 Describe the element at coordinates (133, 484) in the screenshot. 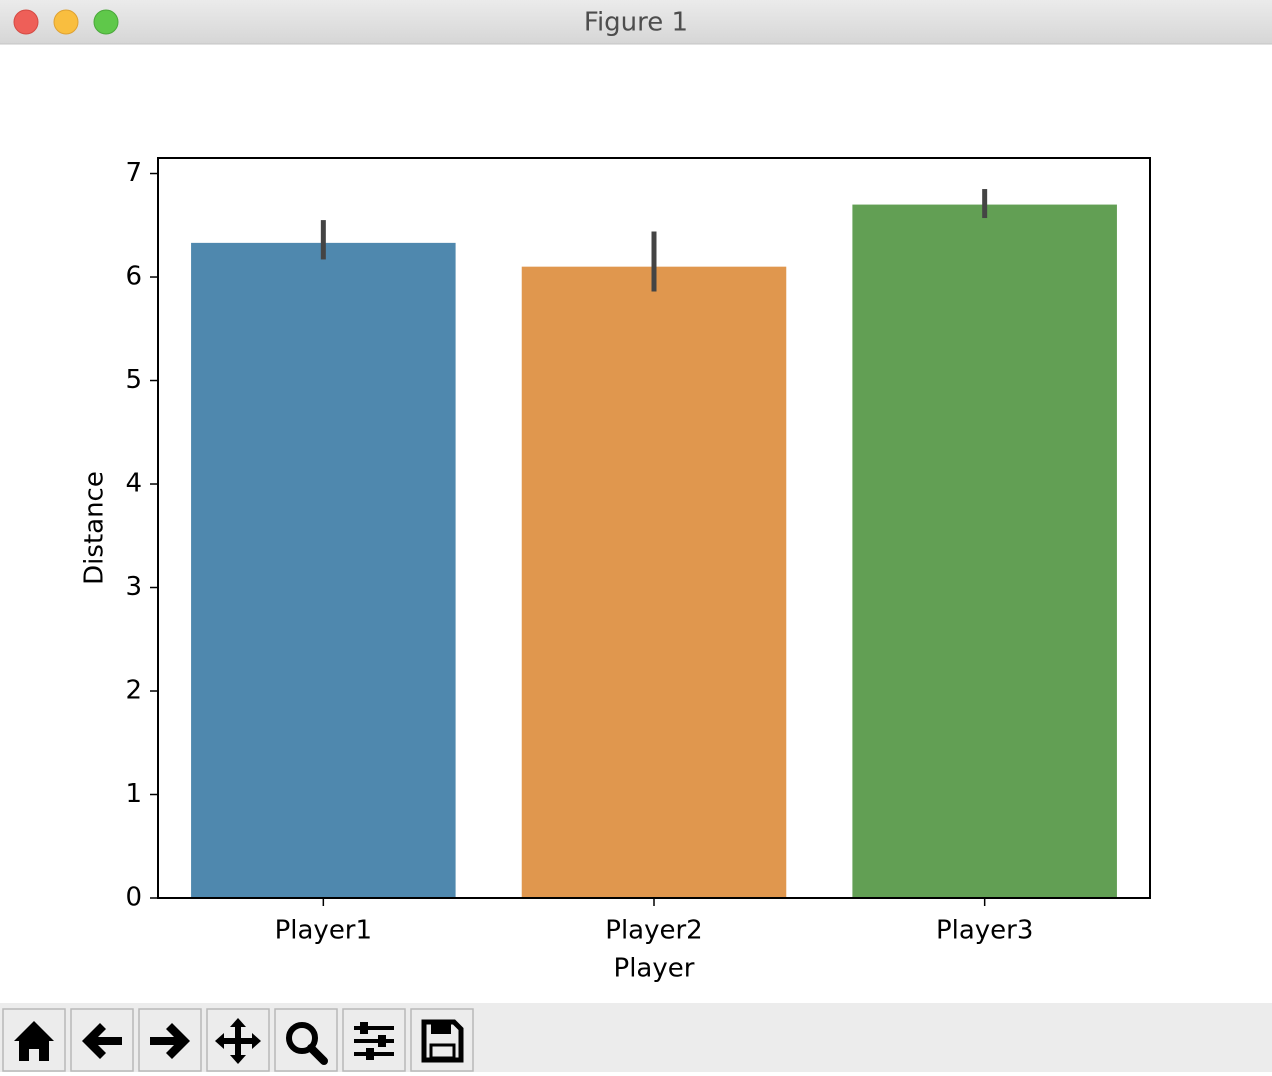

I see `y-tick-label: 4` at that location.